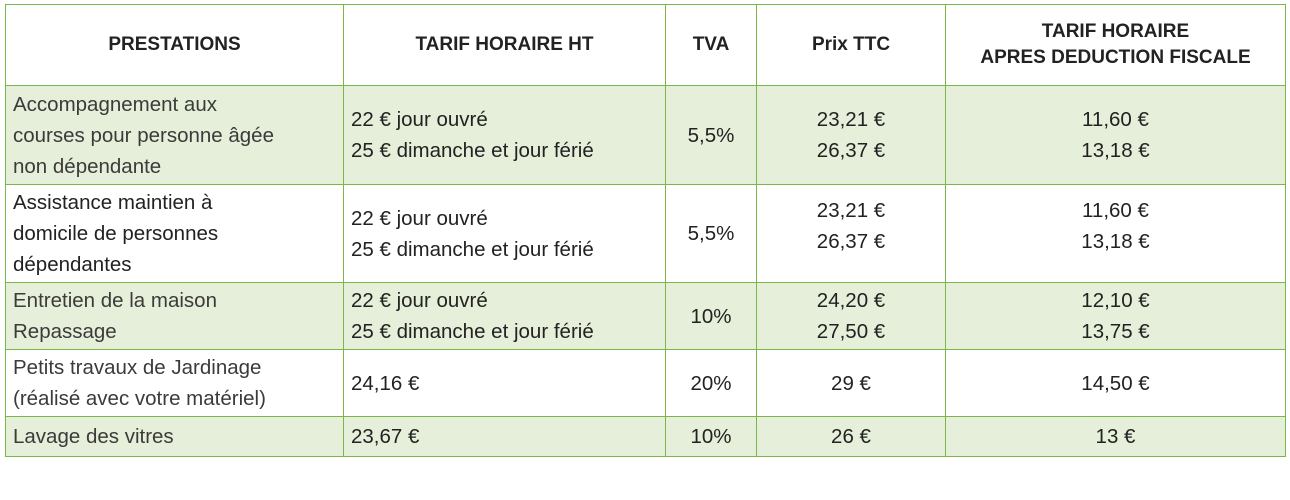 This screenshot has width=1290, height=500. I want to click on tarif-fiscal-line: 14,50 €, so click(1115, 383).